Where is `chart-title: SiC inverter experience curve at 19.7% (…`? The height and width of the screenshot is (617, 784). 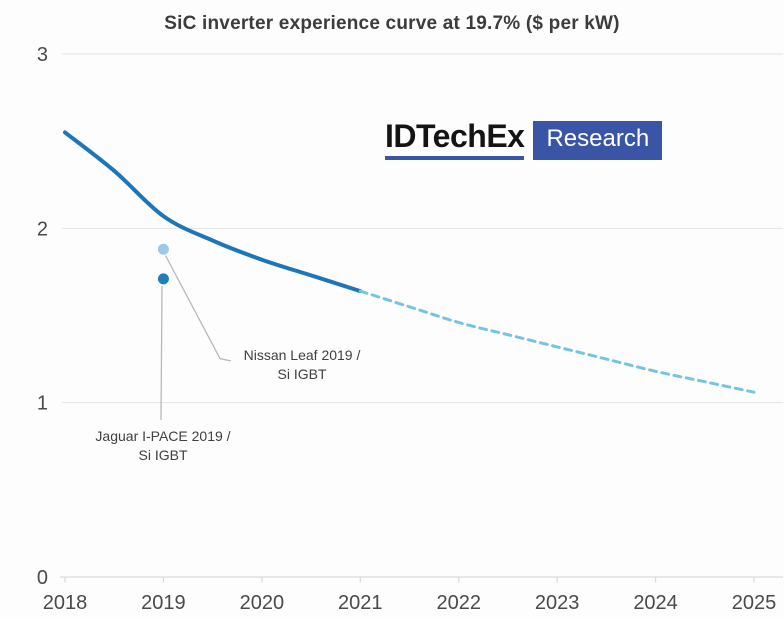
chart-title: SiC inverter experience curve at 19.7% (… is located at coordinates (392, 23).